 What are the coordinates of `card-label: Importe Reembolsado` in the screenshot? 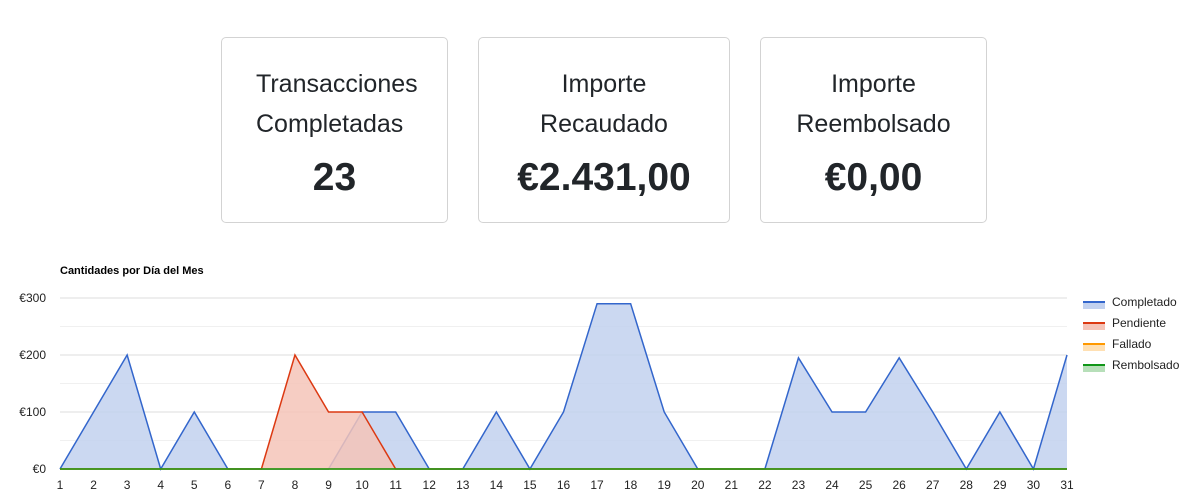 It's located at (873, 104).